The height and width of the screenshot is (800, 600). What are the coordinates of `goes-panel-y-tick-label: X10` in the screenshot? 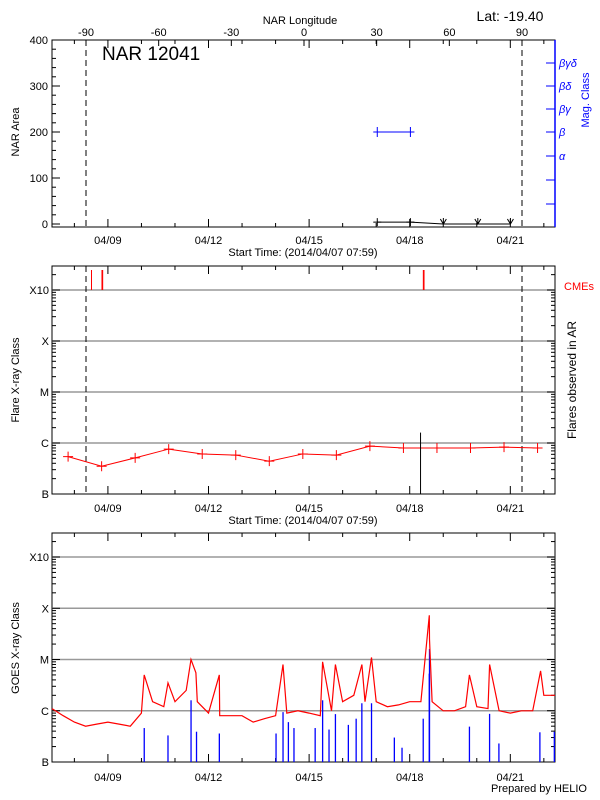 It's located at (39, 558).